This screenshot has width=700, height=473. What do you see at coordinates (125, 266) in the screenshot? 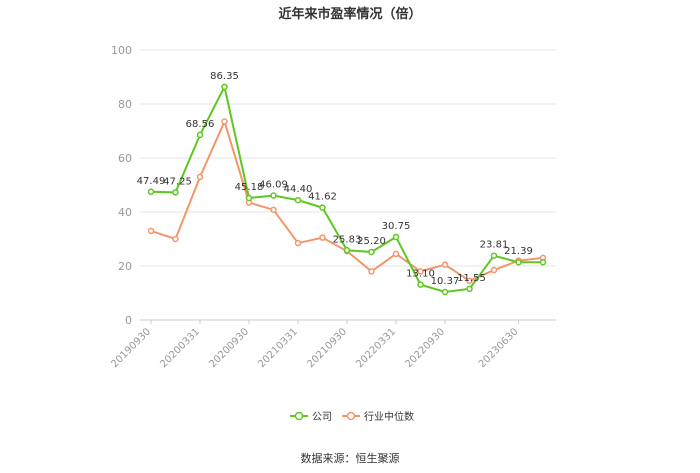
I see `y-tick-label: 20` at bounding box center [125, 266].